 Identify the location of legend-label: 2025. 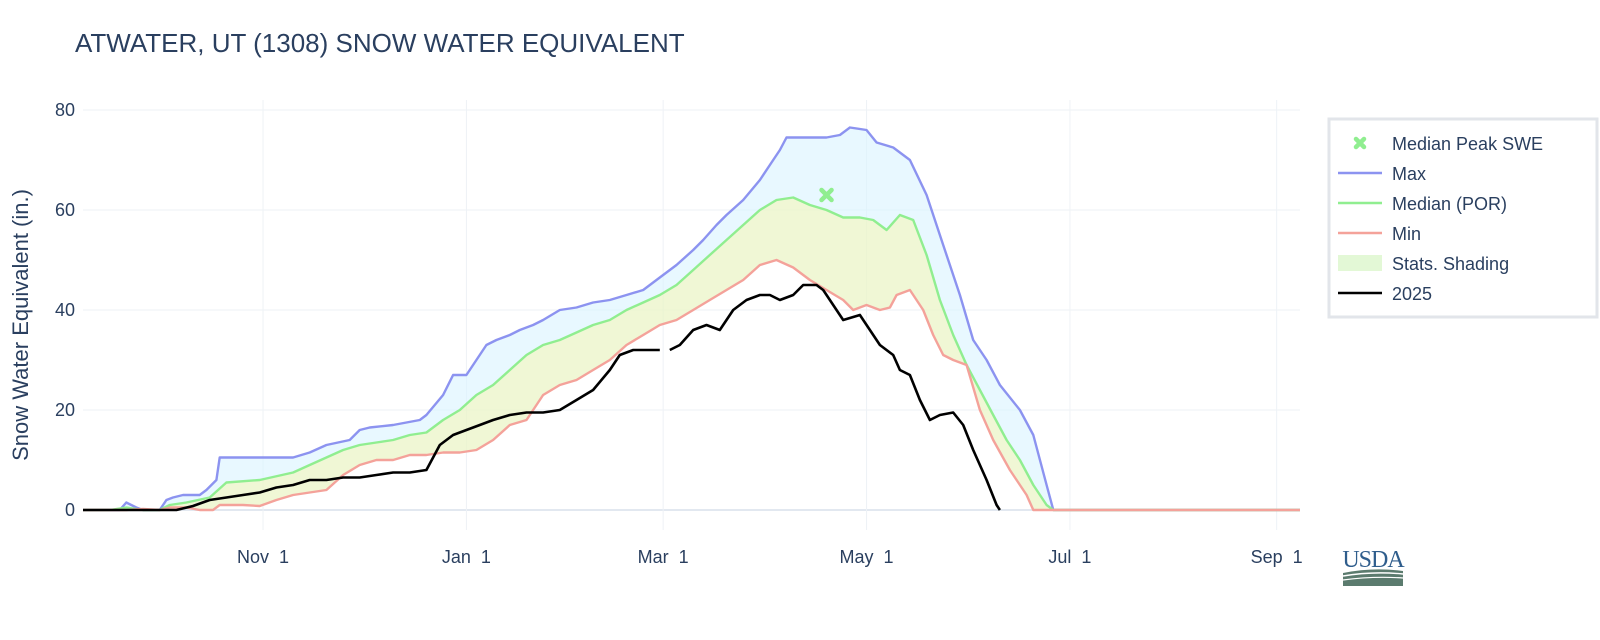
(1412, 294).